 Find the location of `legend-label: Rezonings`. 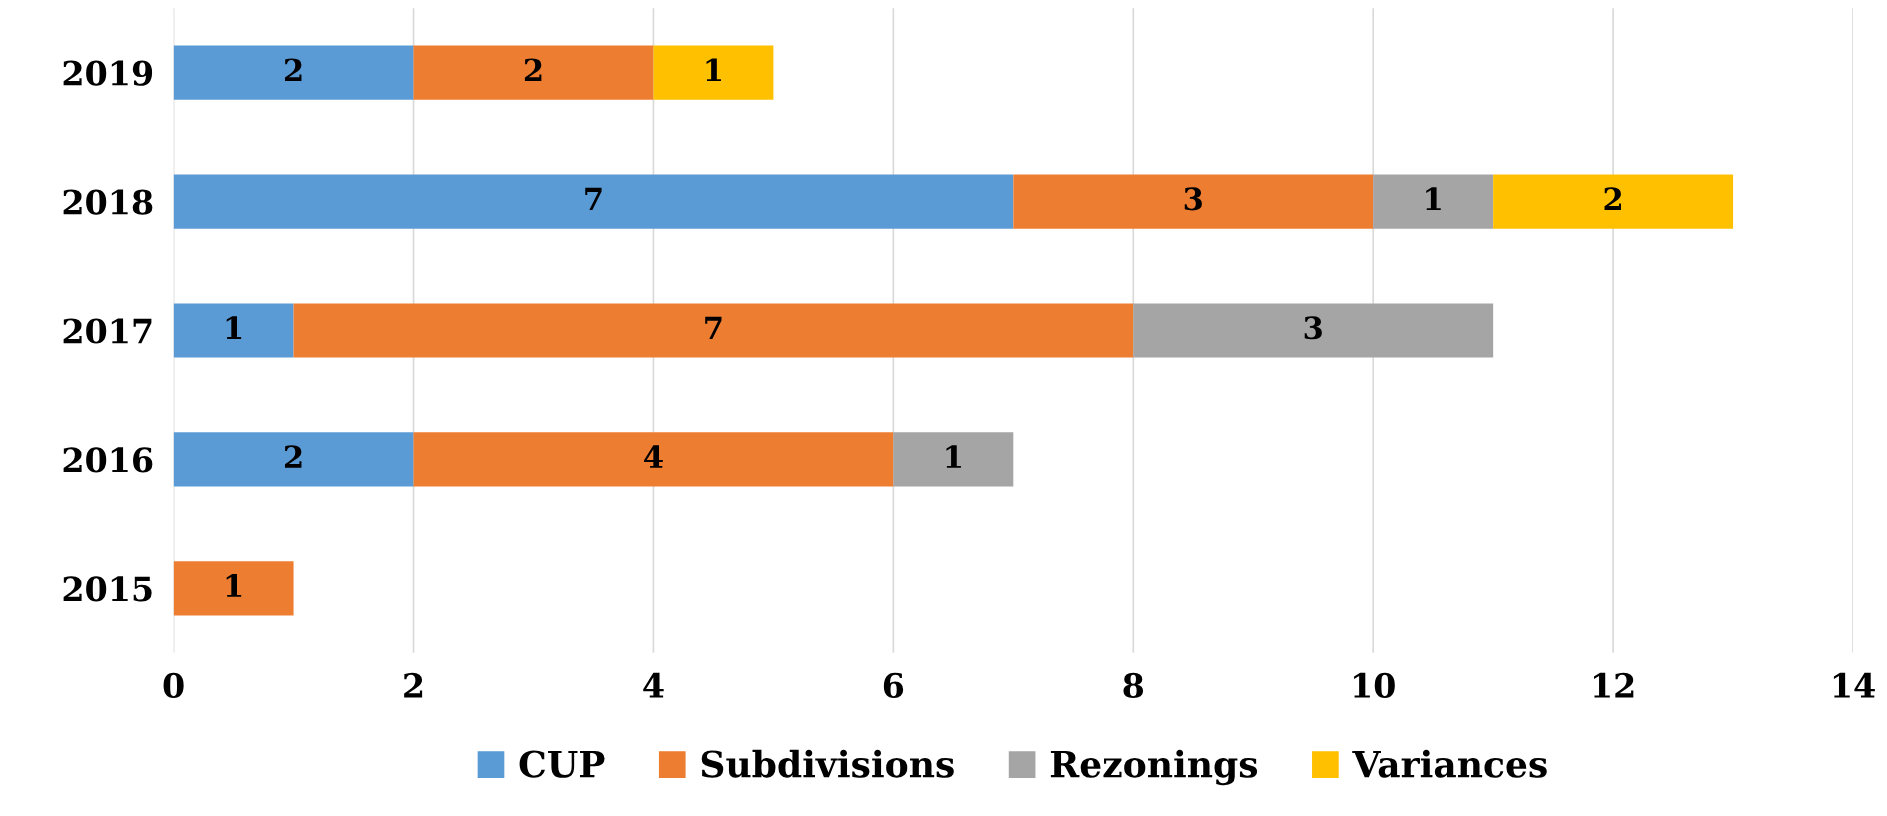

legend-label: Rezonings is located at coordinates (1154, 767).